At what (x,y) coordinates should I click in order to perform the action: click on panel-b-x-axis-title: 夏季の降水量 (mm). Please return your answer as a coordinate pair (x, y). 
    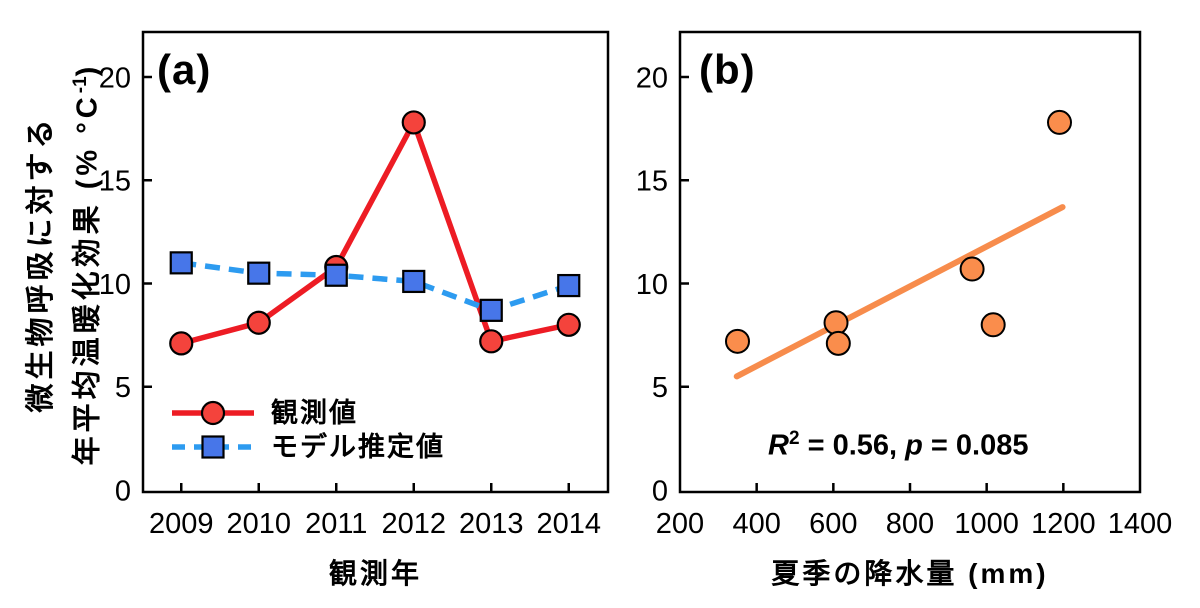
    Looking at the image, I should click on (910, 573).